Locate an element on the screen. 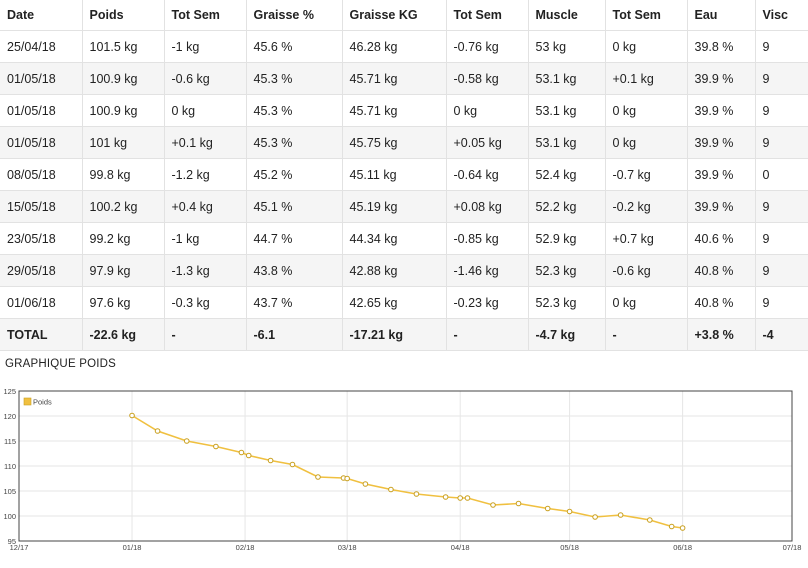 This screenshot has height=568, width=808. table-cell: 08/05/18 is located at coordinates (41, 174).